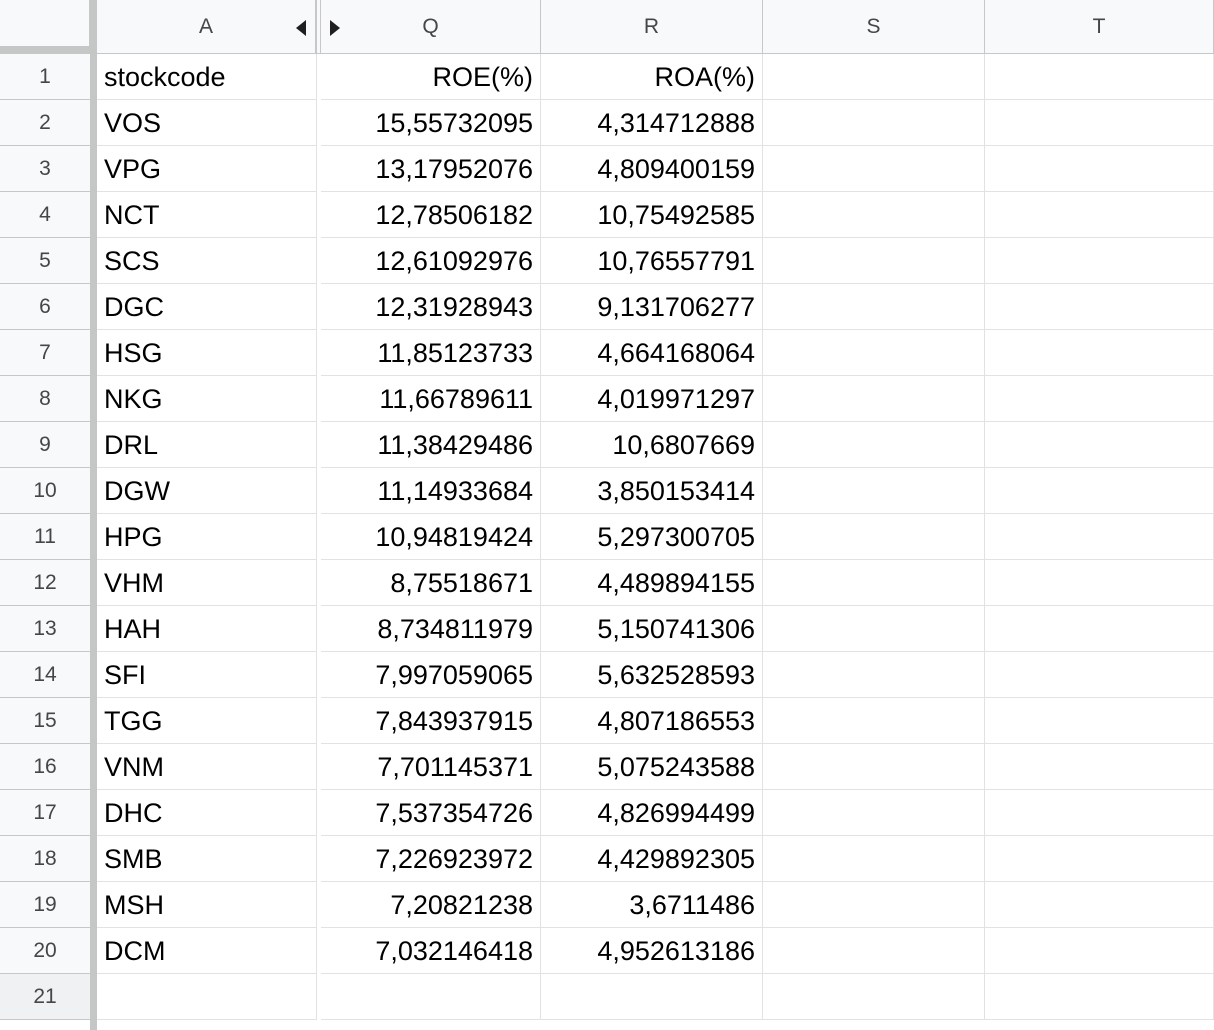  I want to click on cell-stockcode: NKG, so click(207, 399).